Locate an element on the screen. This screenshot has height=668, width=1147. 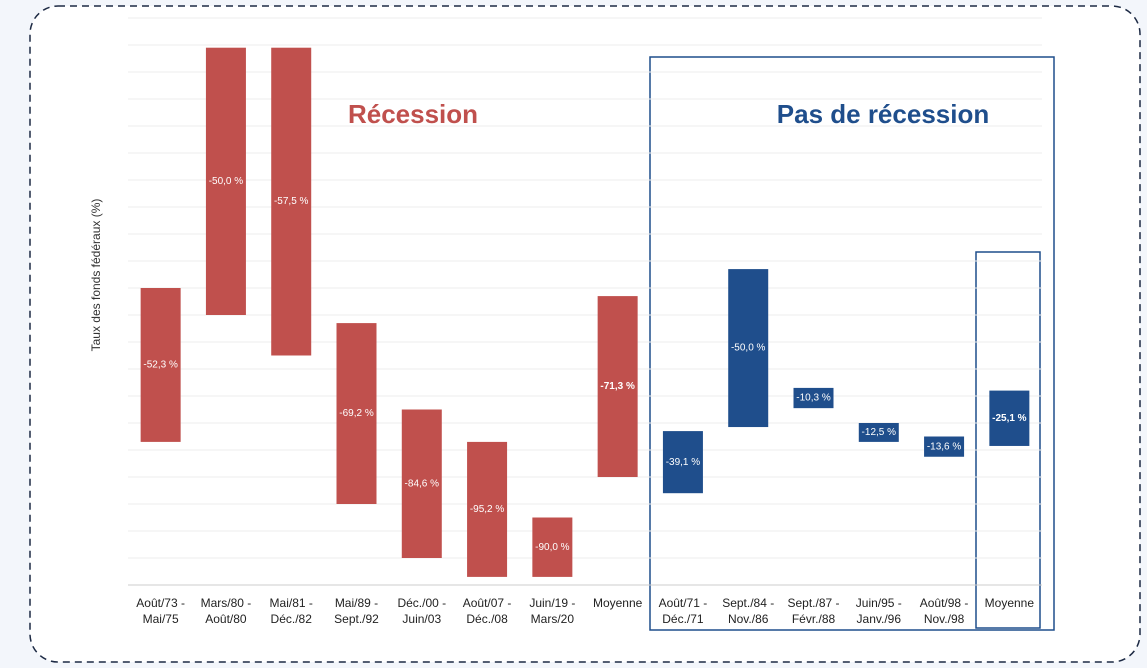
x-tick-label: Sept./84 - is located at coordinates (748, 603).